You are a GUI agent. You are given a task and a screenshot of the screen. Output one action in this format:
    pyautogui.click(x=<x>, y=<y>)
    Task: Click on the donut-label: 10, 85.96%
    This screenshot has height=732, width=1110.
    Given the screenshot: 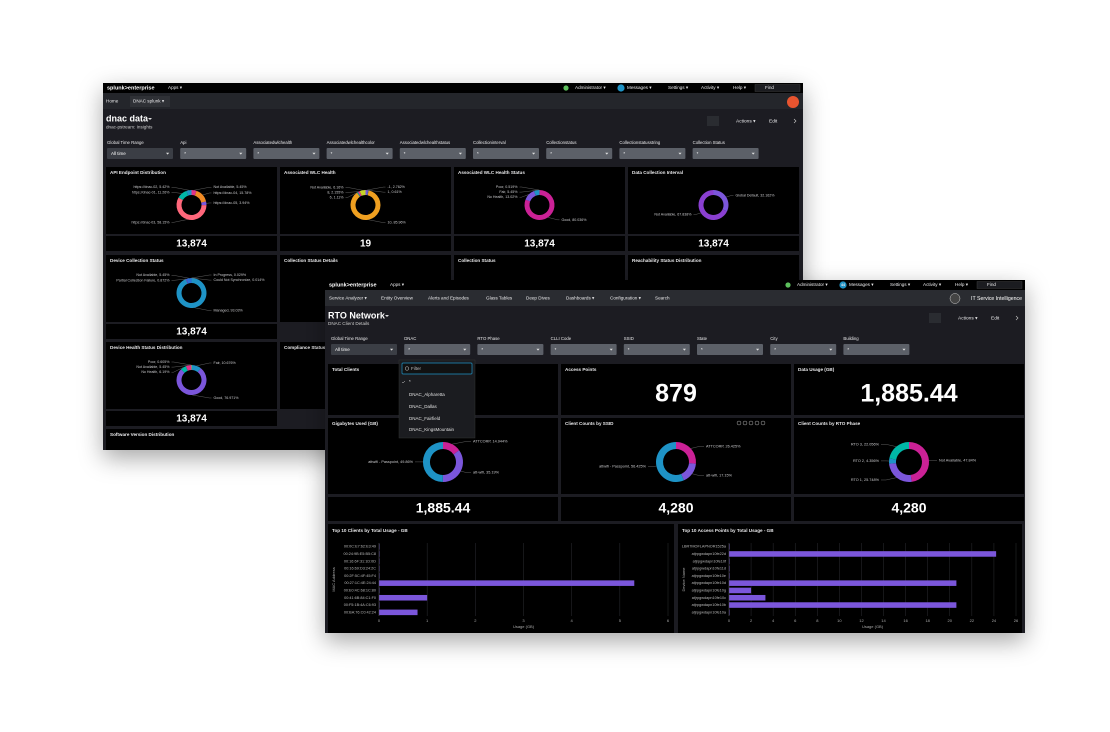 What is the action you would take?
    pyautogui.click(x=397, y=223)
    